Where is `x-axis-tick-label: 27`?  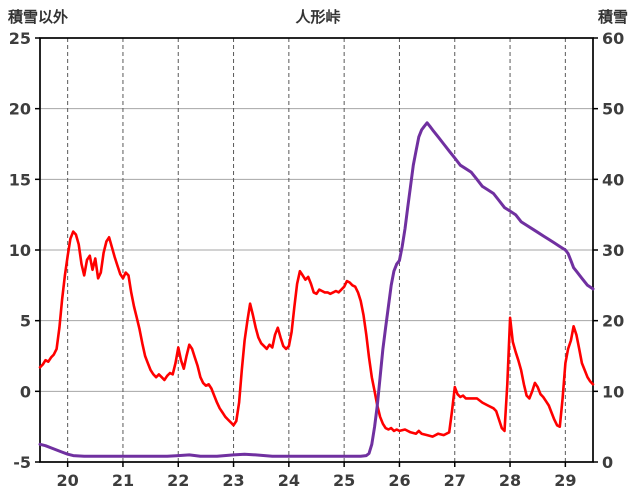 x-axis-tick-label: 27 is located at coordinates (455, 480).